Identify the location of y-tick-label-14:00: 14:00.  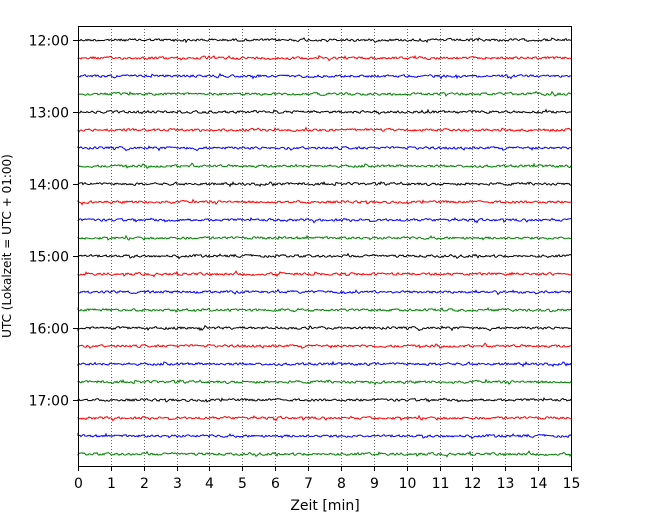
(49, 186).